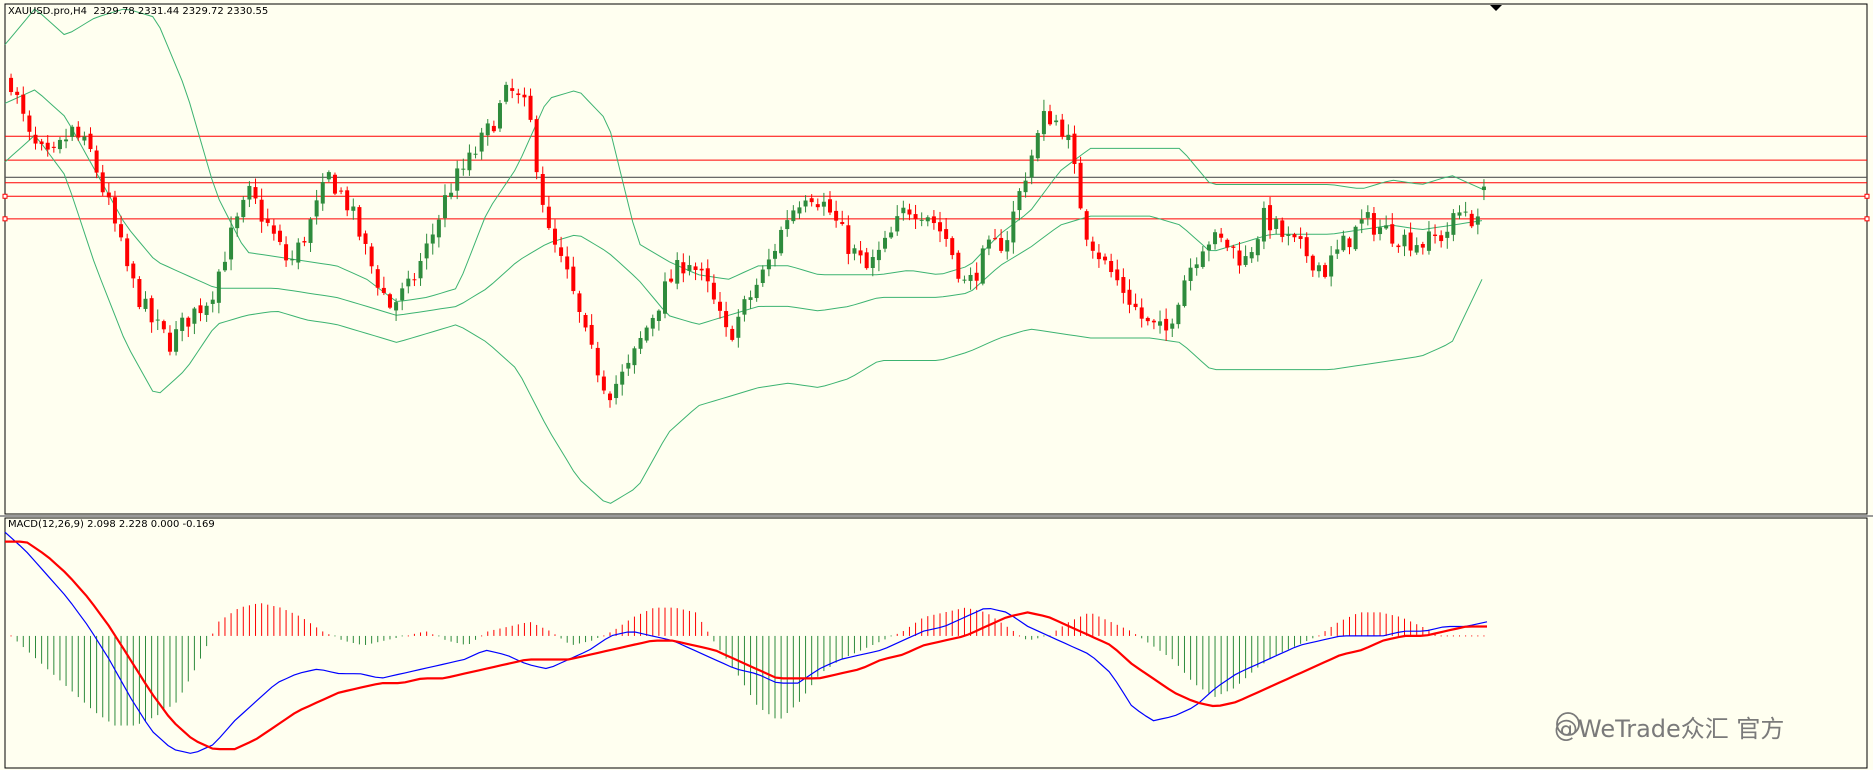 This screenshot has width=1873, height=770. I want to click on pane-separator, so click(936, 516).